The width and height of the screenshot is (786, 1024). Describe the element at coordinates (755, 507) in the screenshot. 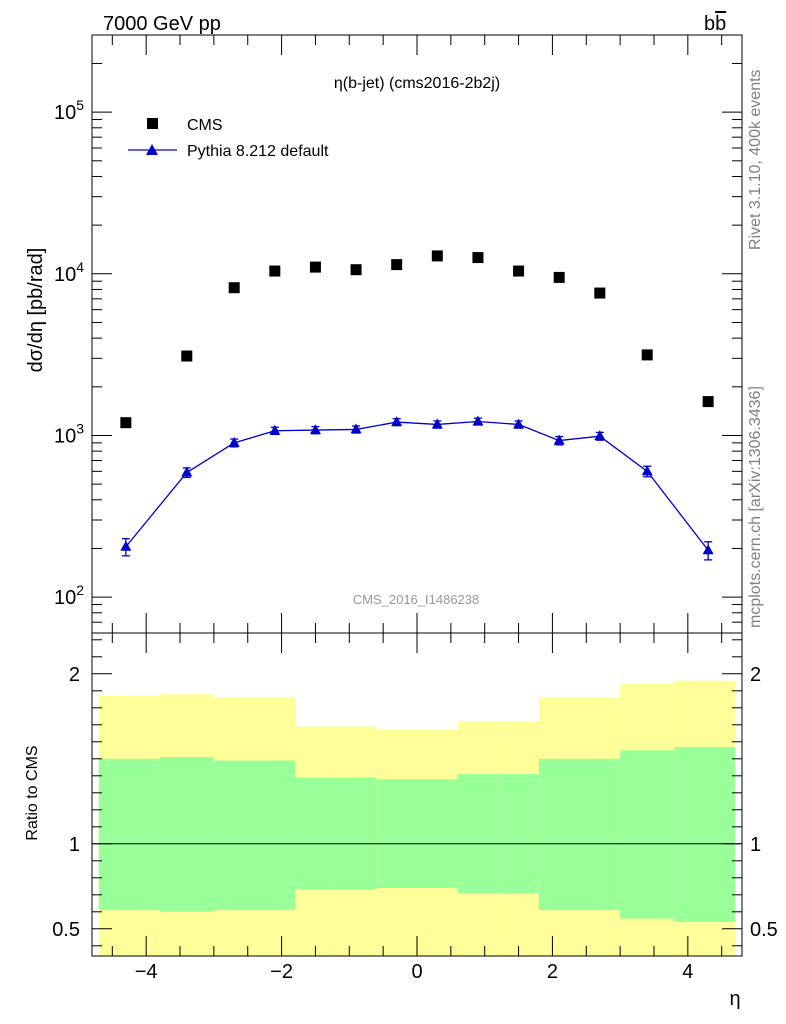

I see `side-text-mcplots: mcplots.cern.ch [arXiv:1306.3436]` at that location.